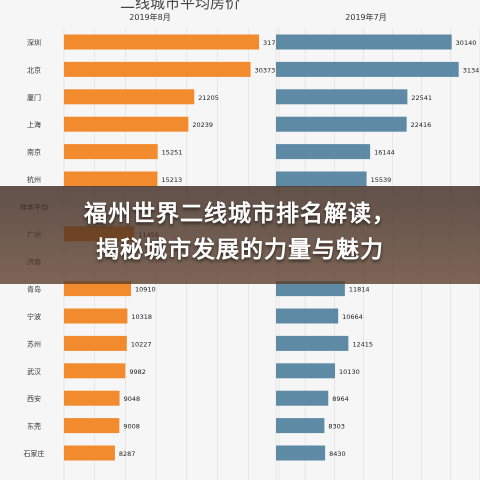  Describe the element at coordinates (34, 97) in the screenshot. I see `category-label: 厦门` at that location.